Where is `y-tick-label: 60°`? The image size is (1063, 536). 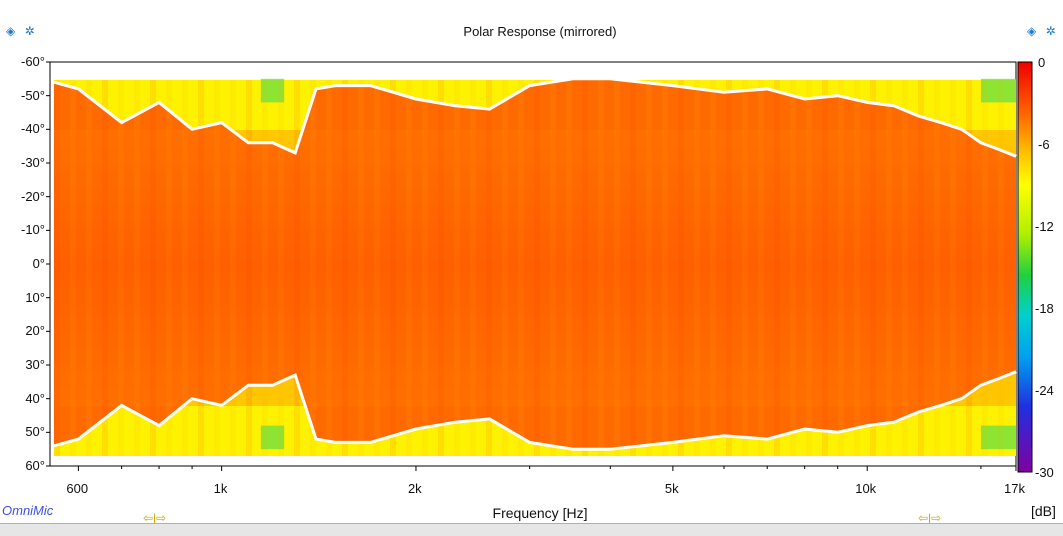 y-tick-label: 60° is located at coordinates (35, 465).